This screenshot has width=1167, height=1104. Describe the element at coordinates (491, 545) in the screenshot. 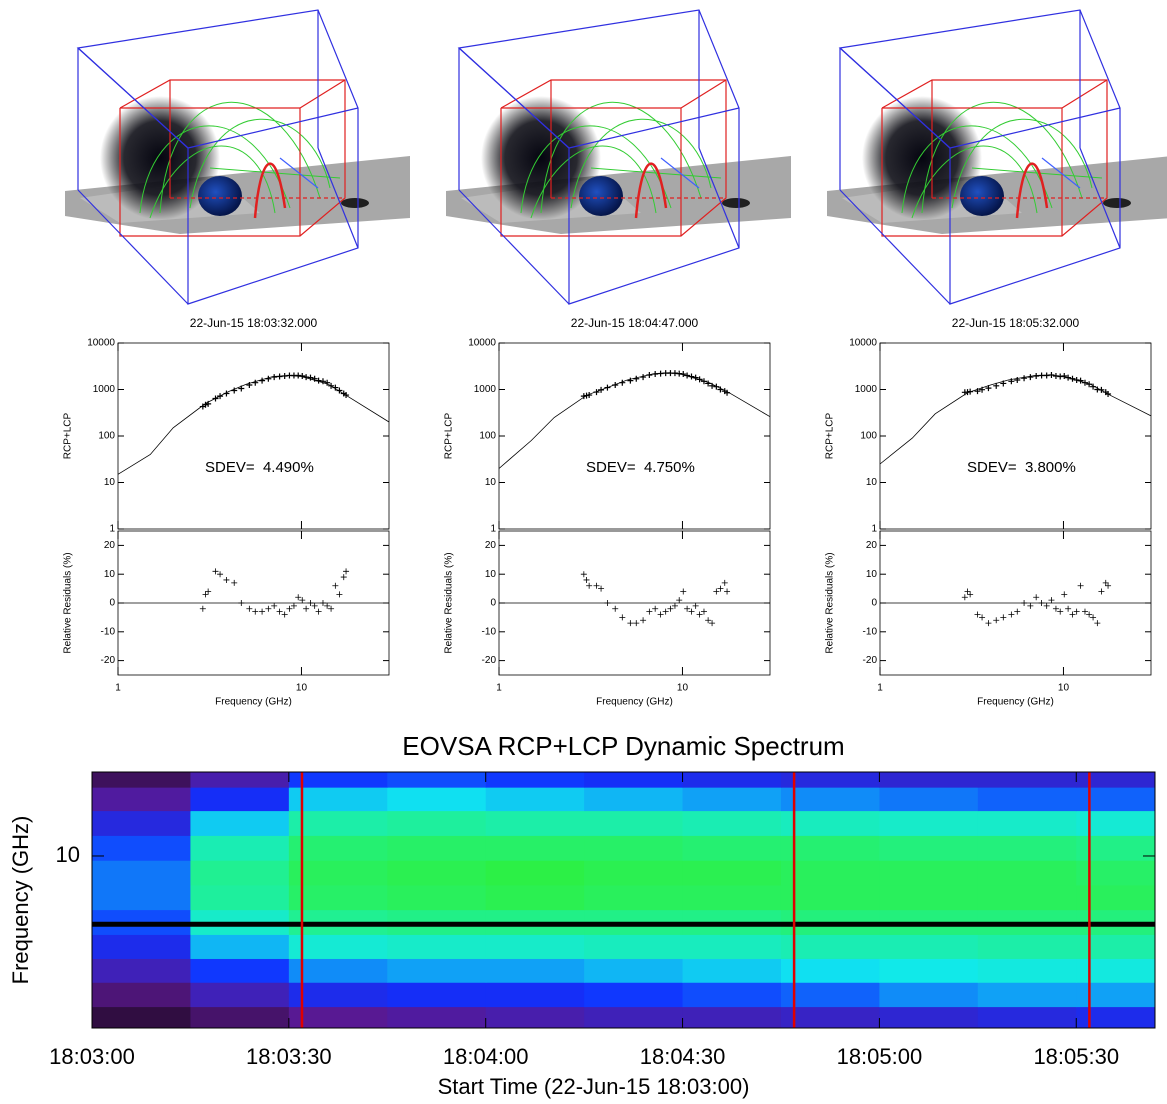

I see `y-tick-label: 20` at that location.